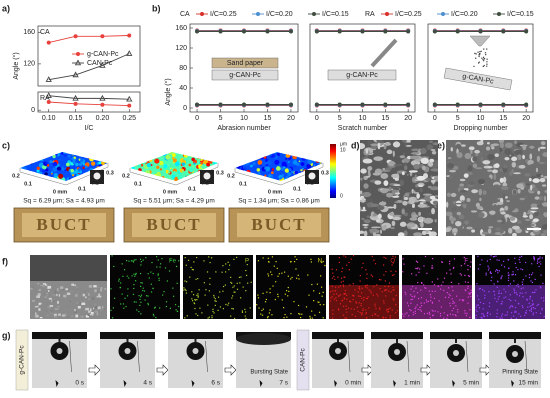  Describe the element at coordinates (515, 335) in the screenshot. I see `holder` at that location.